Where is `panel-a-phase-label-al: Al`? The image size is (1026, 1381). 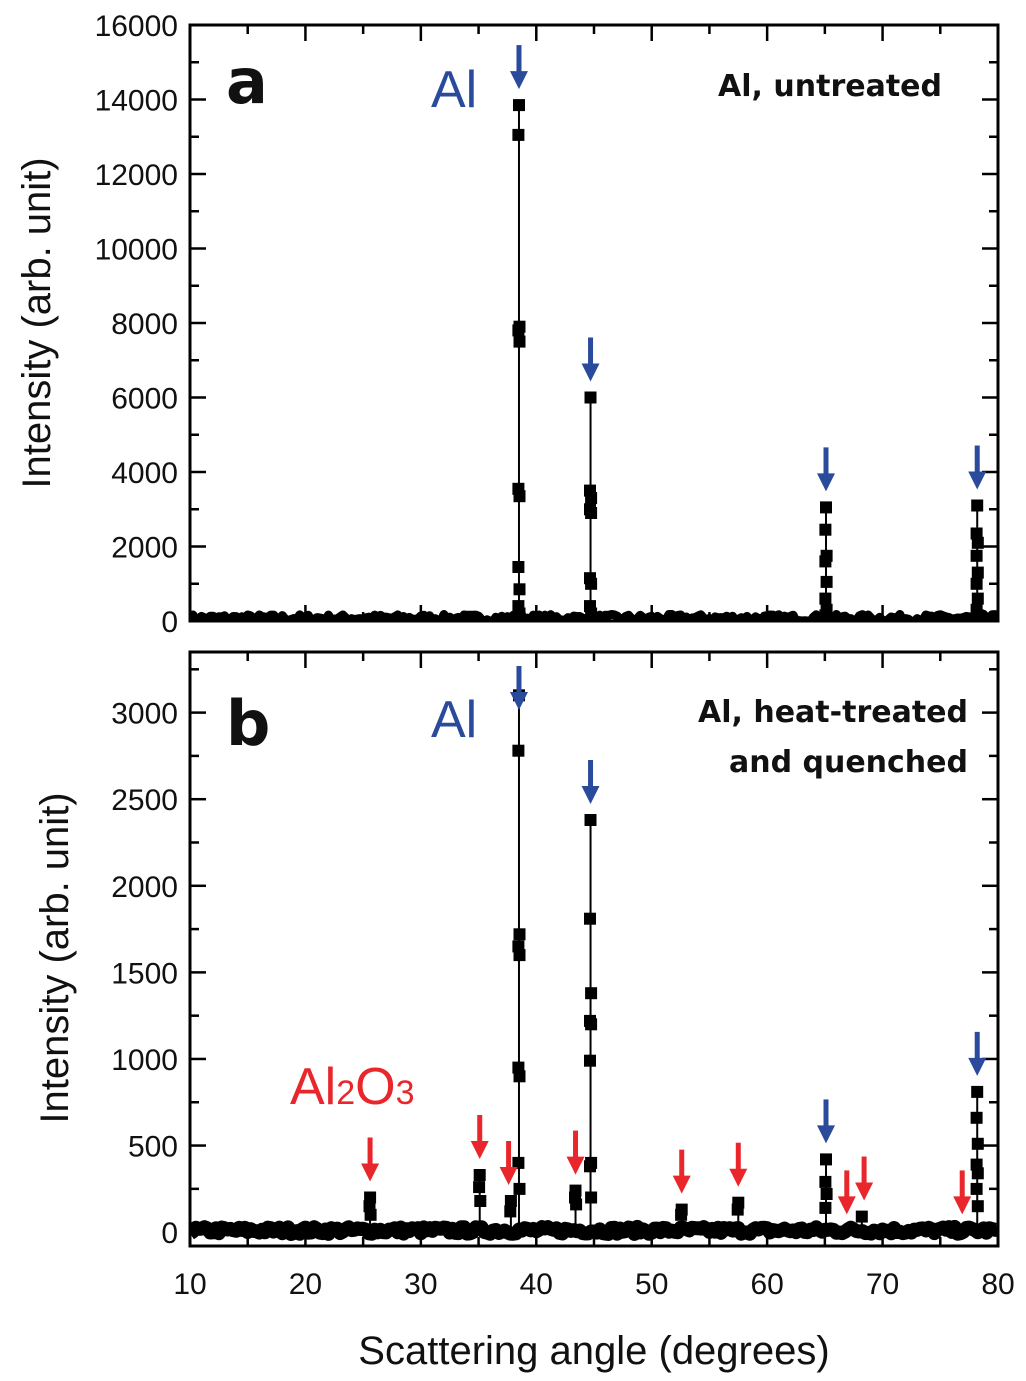
panel-a-phase-label-al: Al is located at coordinates (454, 90).